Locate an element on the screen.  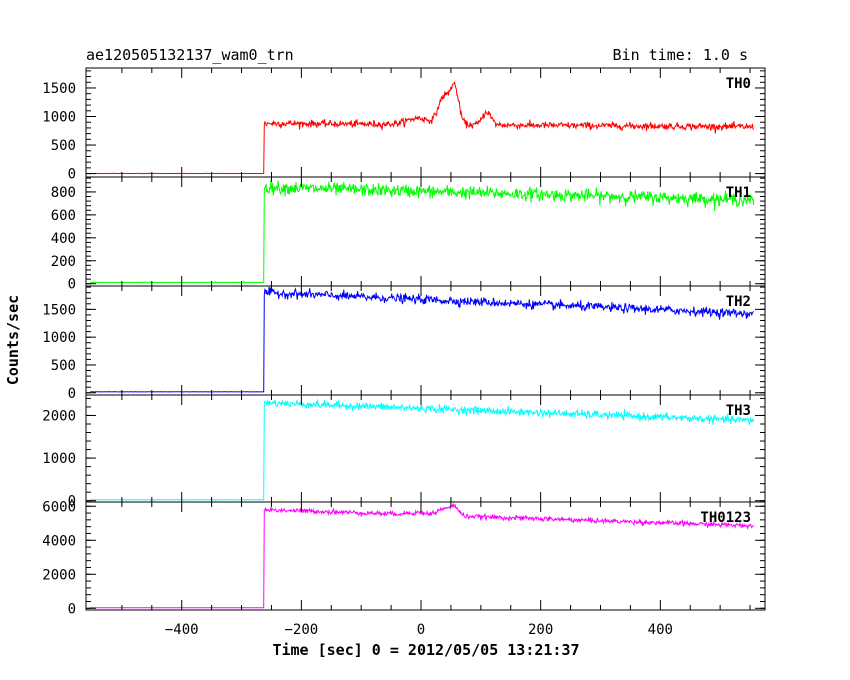
y-tick-label: 800 is located at coordinates (63, 193).